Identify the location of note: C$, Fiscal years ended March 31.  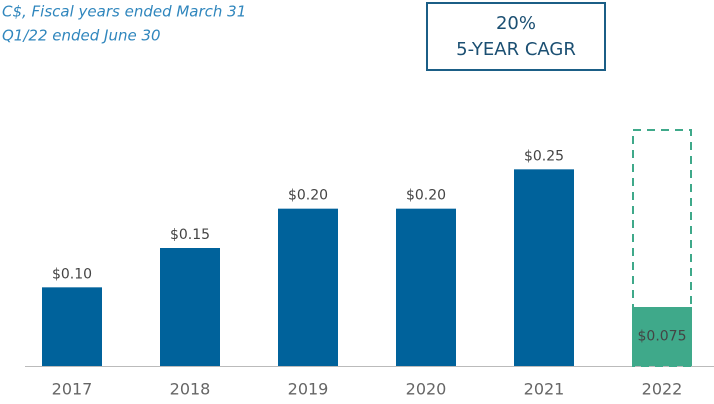
(124, 12).